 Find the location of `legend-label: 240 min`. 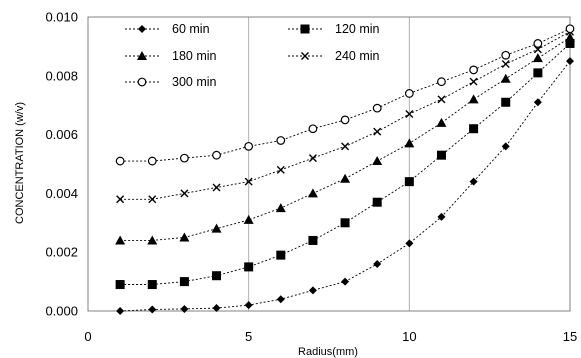

legend-label: 240 min is located at coordinates (357, 56).